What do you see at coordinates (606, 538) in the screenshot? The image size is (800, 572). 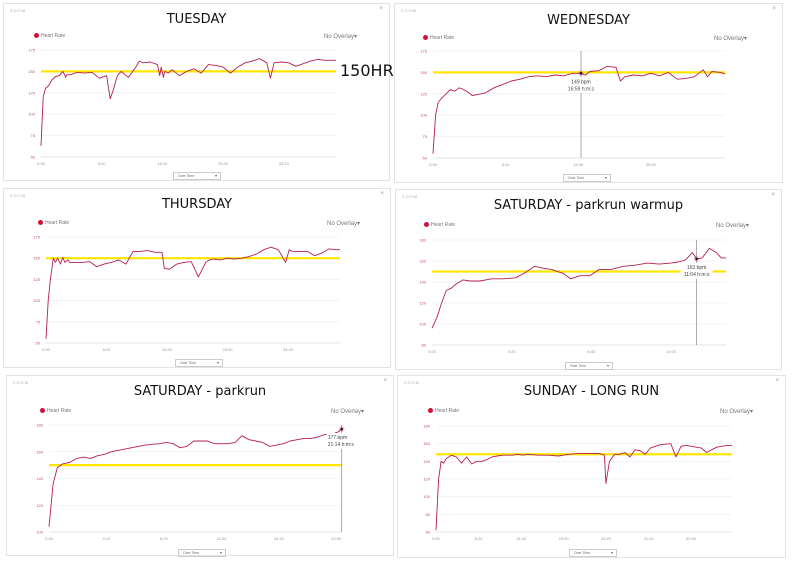 I see `x-tick-label: 33:20` at bounding box center [606, 538].